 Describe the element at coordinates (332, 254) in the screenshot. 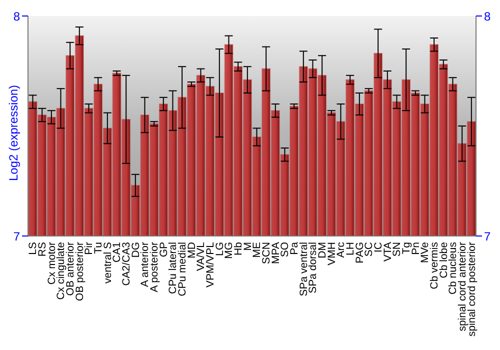

I see `x-tick-label: VMH` at that location.